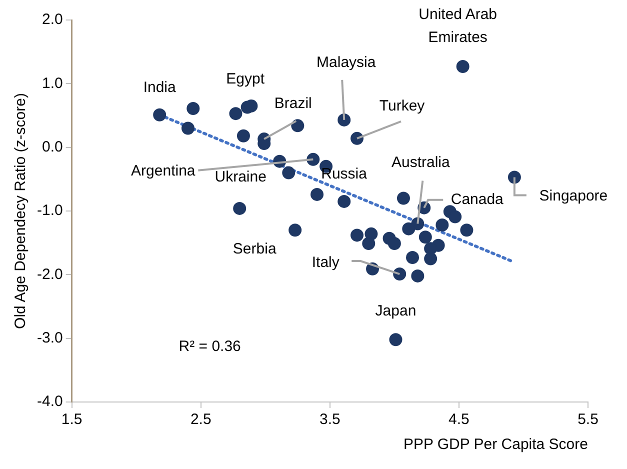  What do you see at coordinates (246, 79) in the screenshot?
I see `annotation: Egypt` at bounding box center [246, 79].